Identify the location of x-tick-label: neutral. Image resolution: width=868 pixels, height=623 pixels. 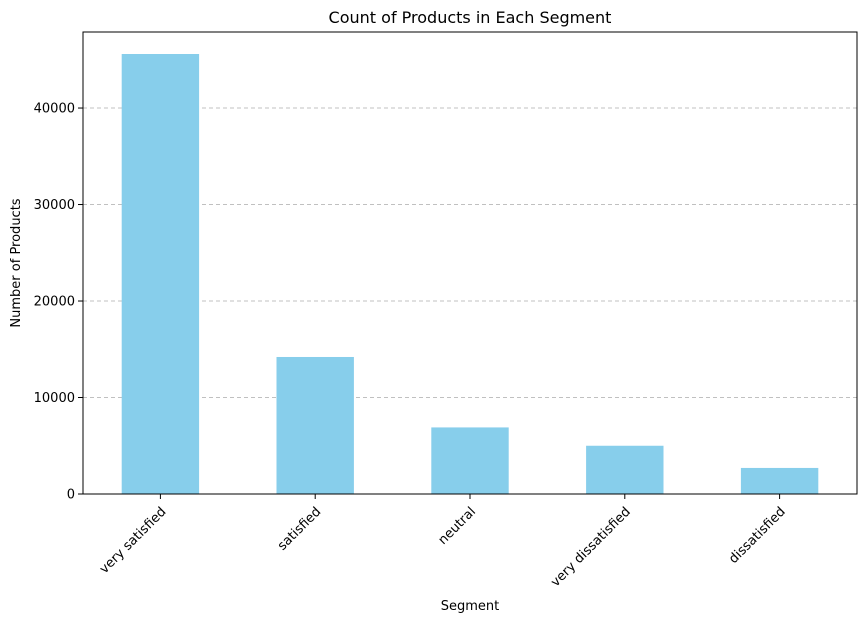
(457, 525).